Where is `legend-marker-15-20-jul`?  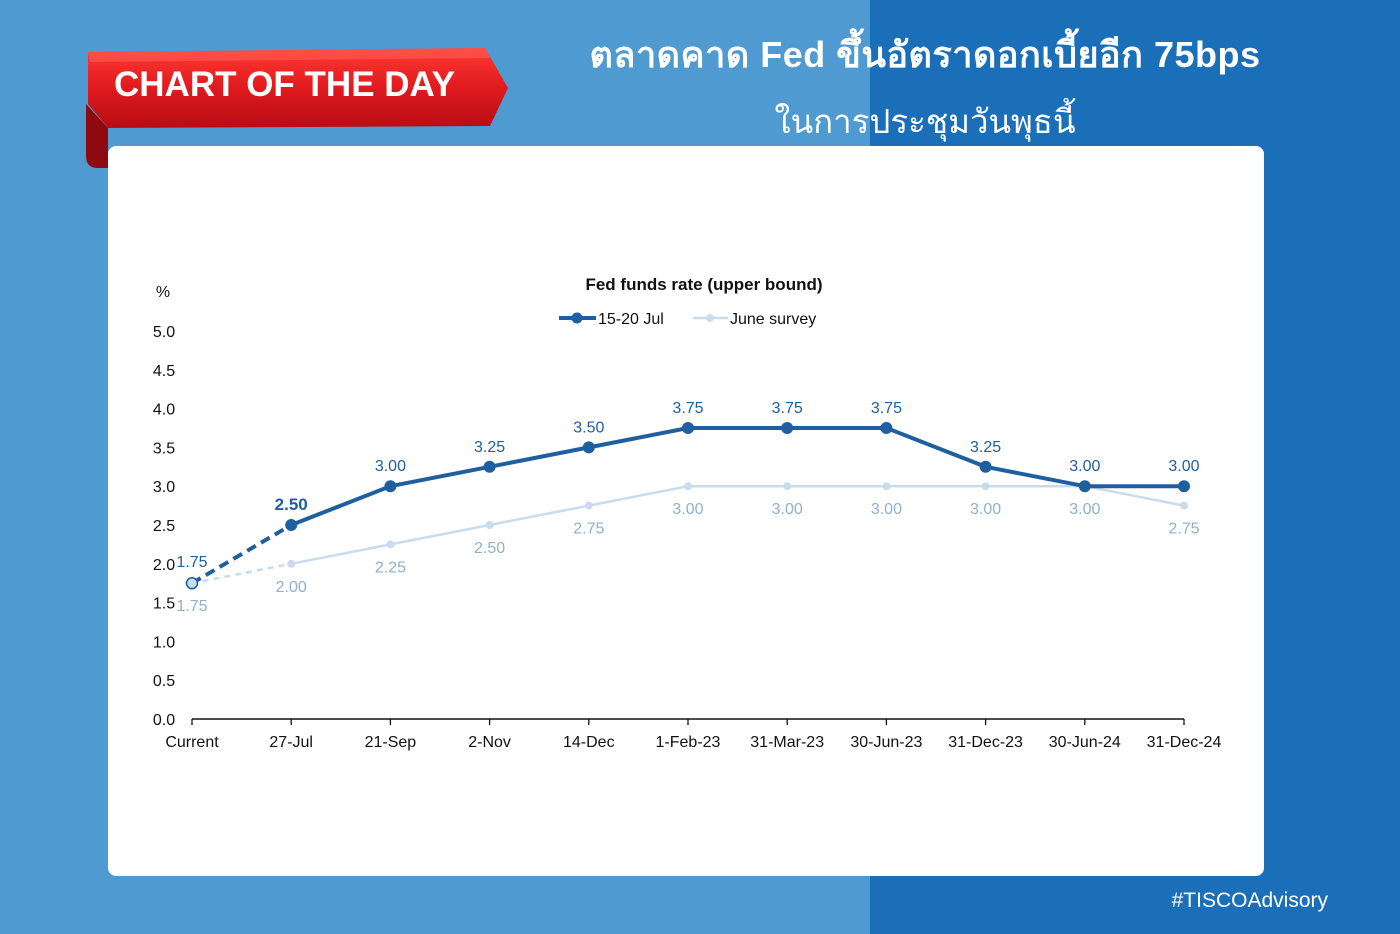 legend-marker-15-20-jul is located at coordinates (577, 318).